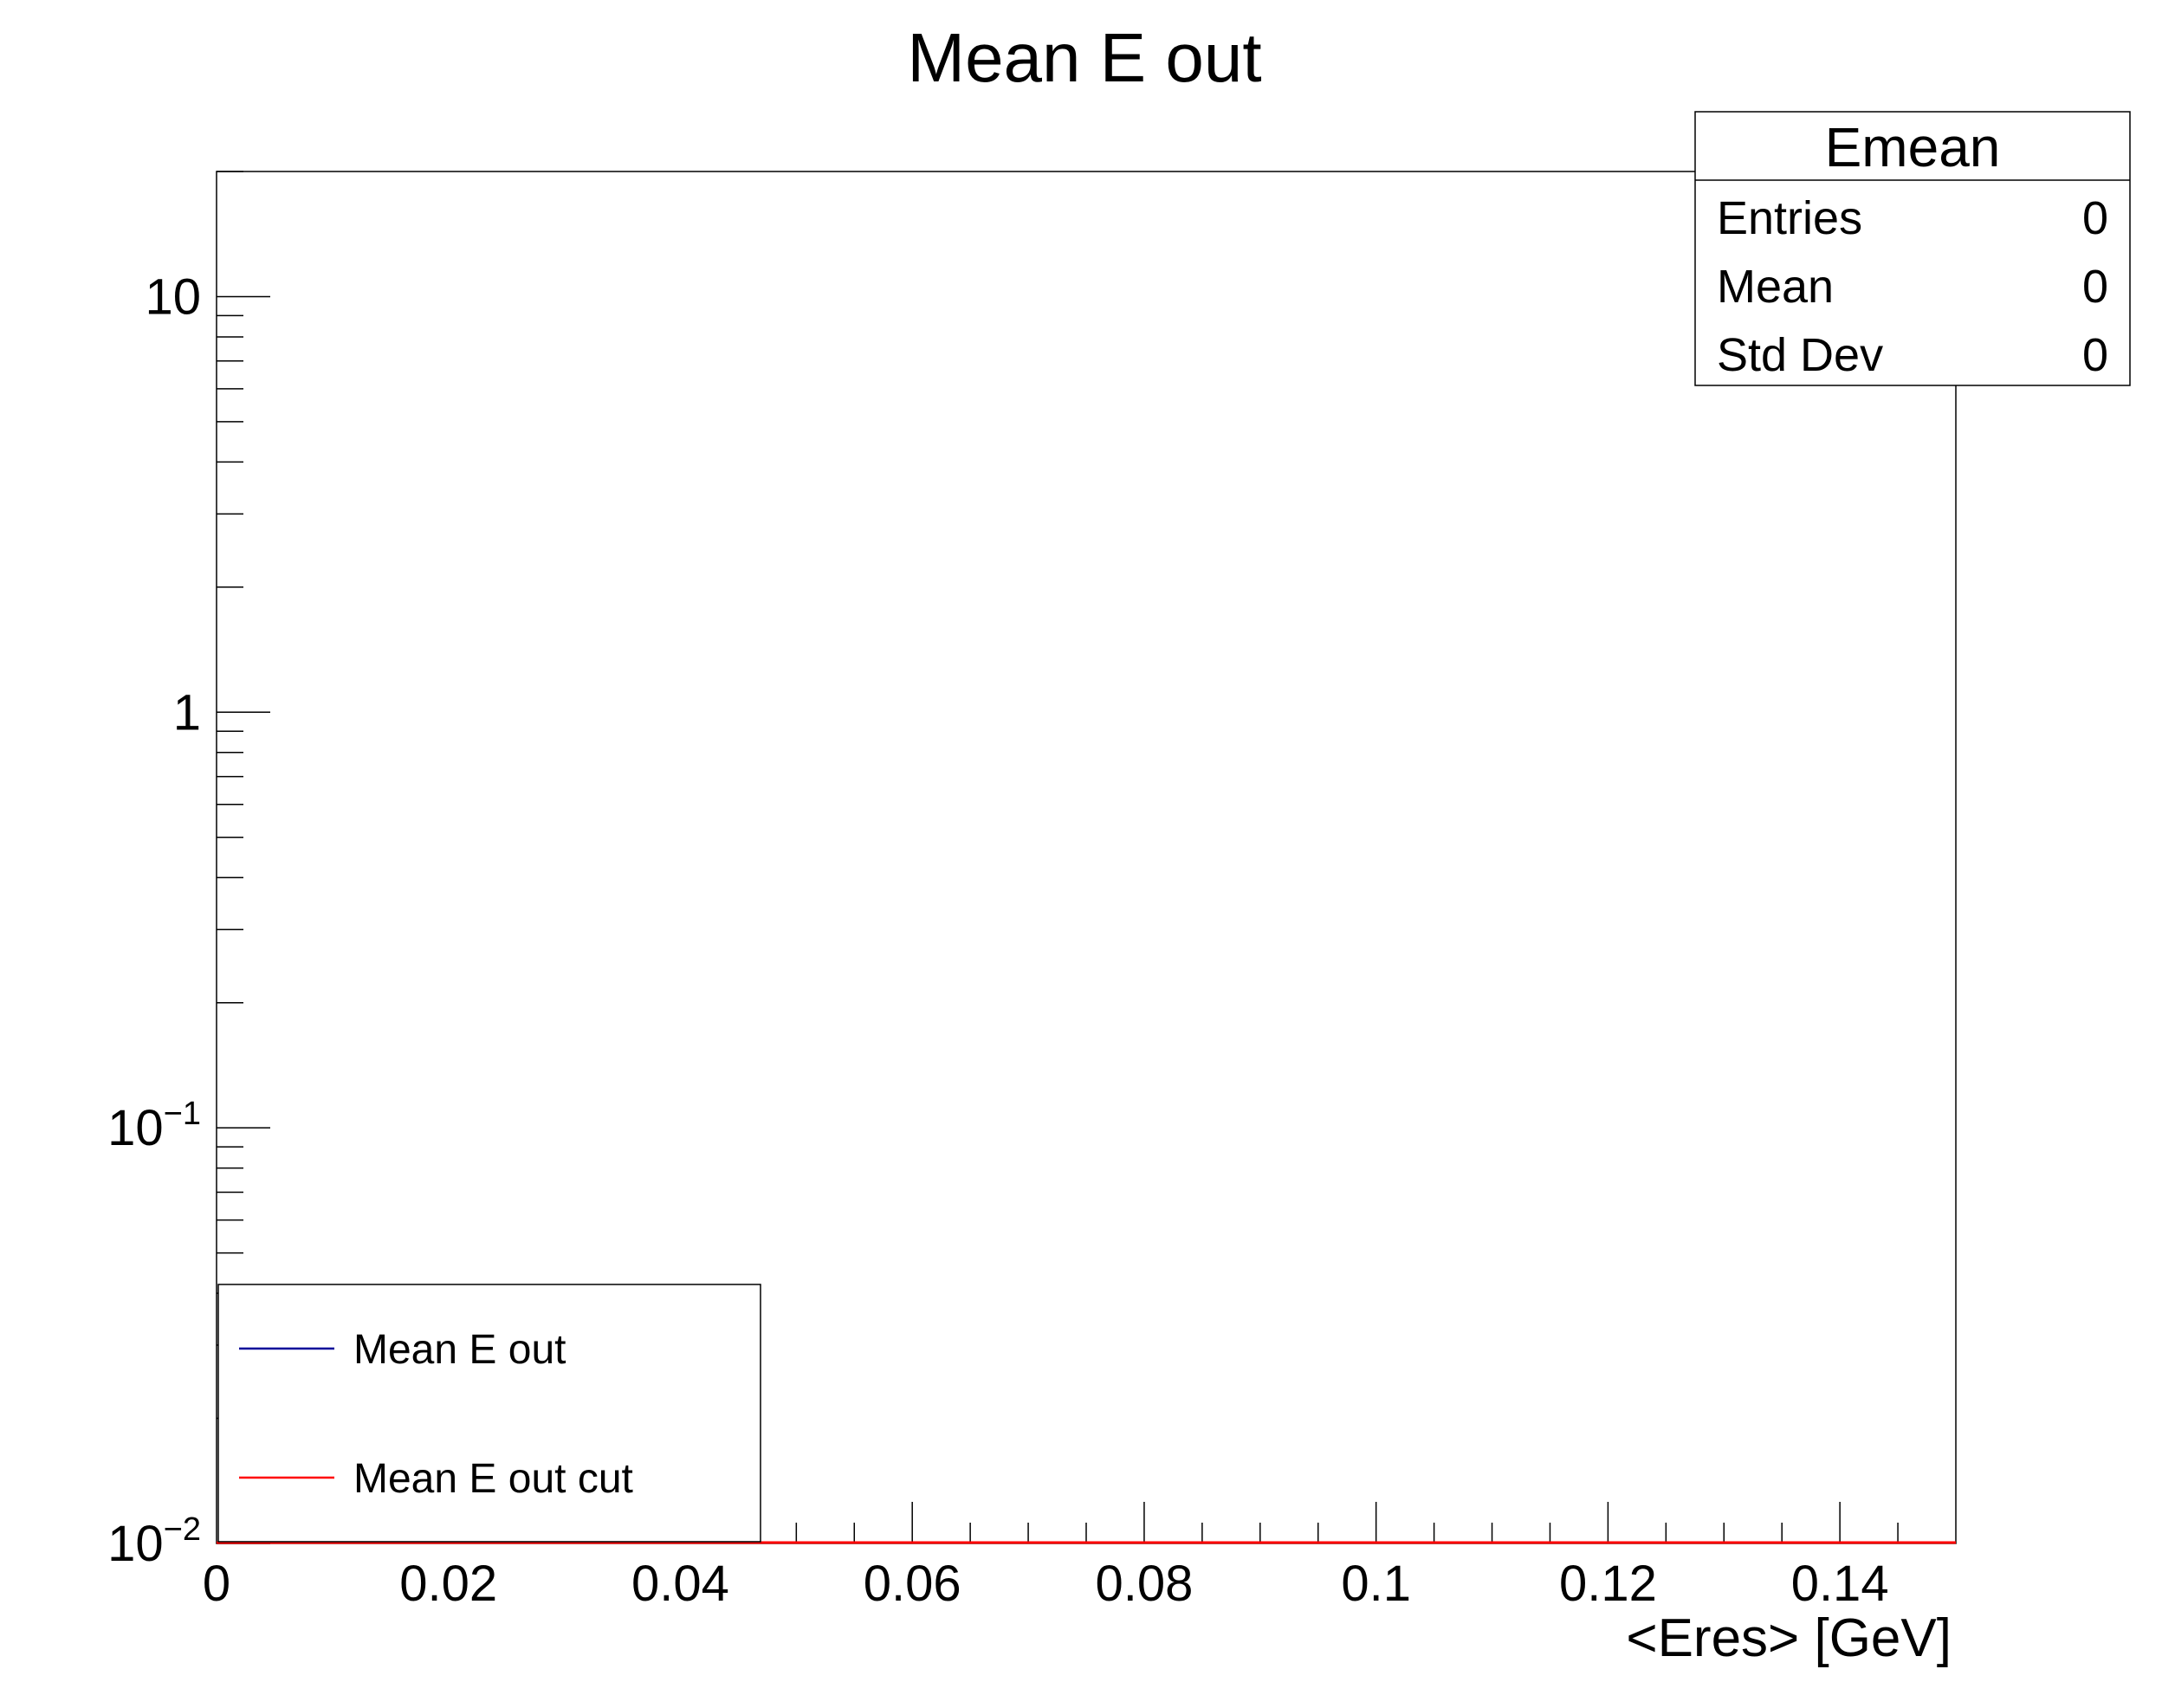  Describe the element at coordinates (1789, 1638) in the screenshot. I see `x-axis-label: <Eres> [GeV]` at that location.